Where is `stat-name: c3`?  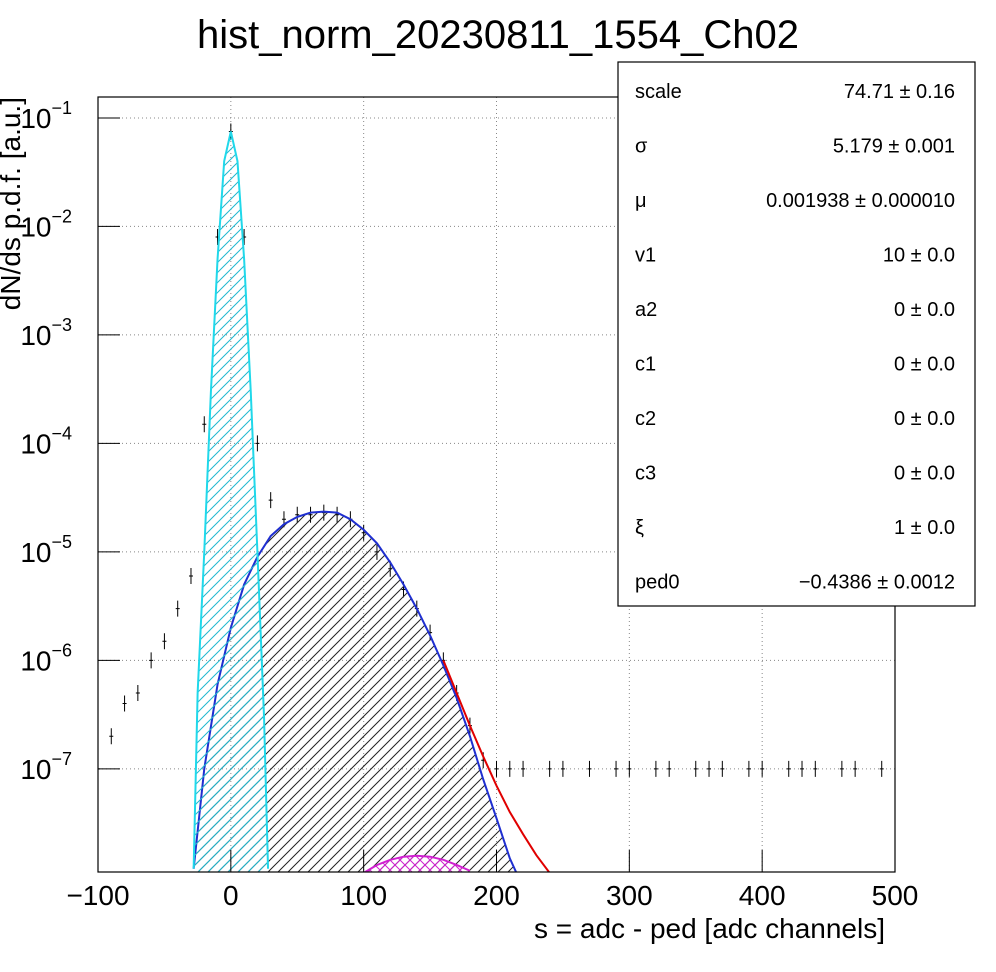
stat-name: c3 is located at coordinates (645, 474).